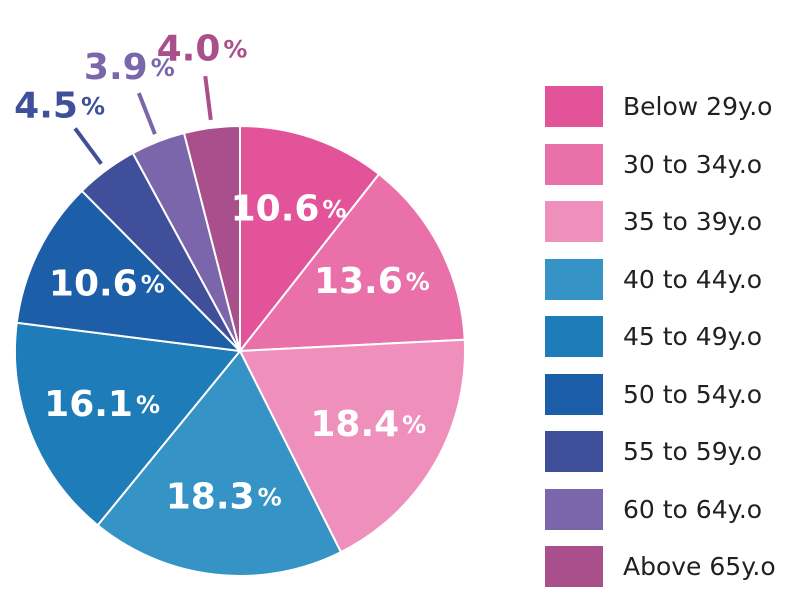  I want to click on slice-value-number: 4.0, so click(189, 48).